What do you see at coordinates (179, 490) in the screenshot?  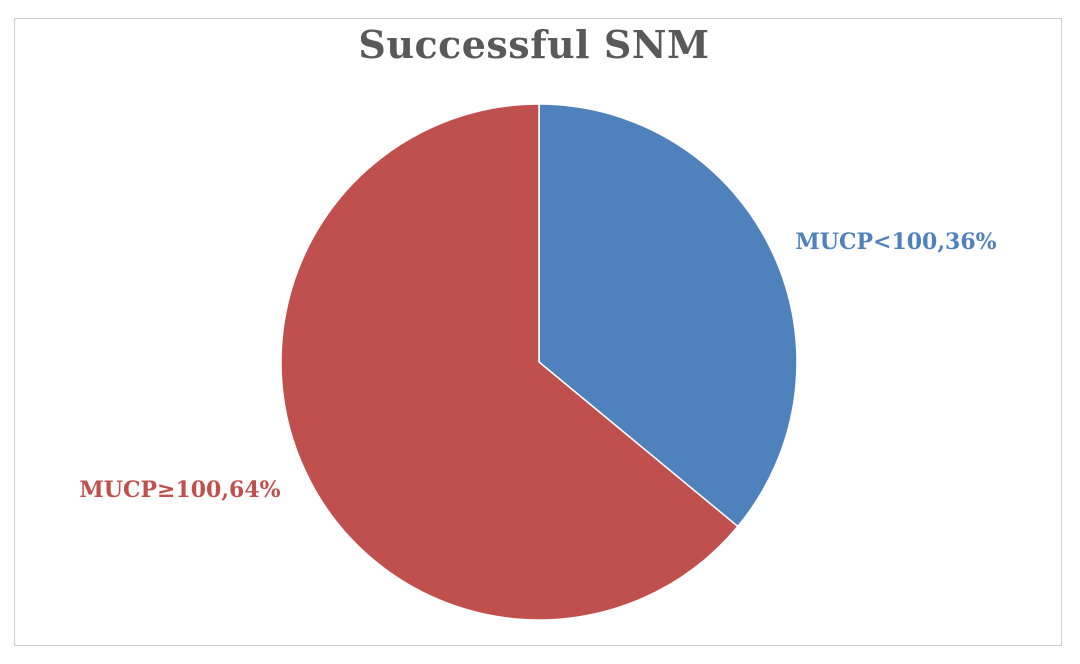 I see `slice-label-2: MUCP≥100,64%` at bounding box center [179, 490].